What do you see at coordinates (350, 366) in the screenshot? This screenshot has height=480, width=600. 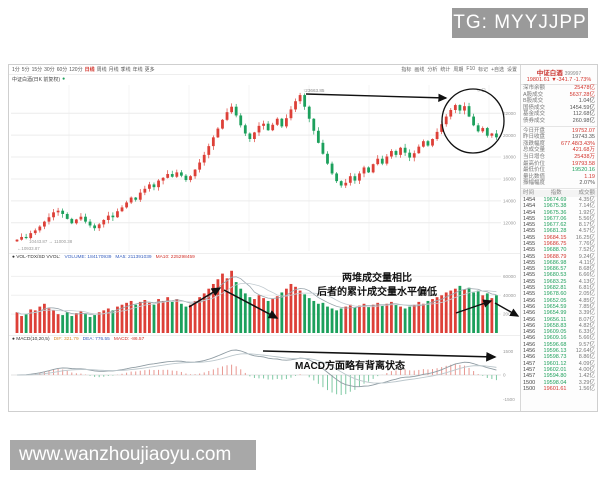 I see `macd-annotation: MACD方面略有背离状态` at bounding box center [350, 366].